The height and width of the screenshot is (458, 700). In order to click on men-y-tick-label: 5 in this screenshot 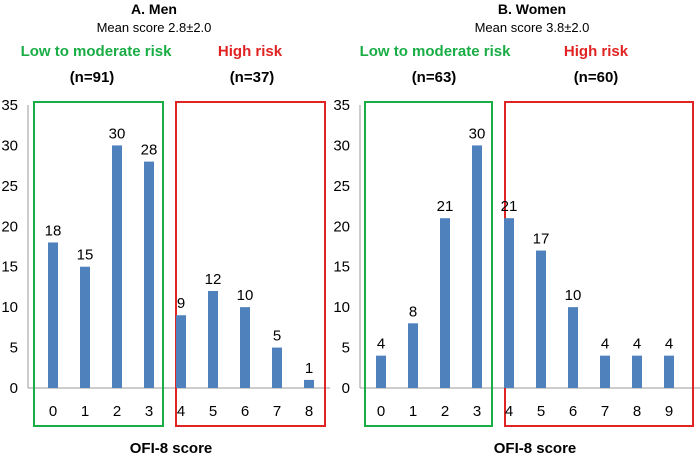, I will do `click(14, 348)`.